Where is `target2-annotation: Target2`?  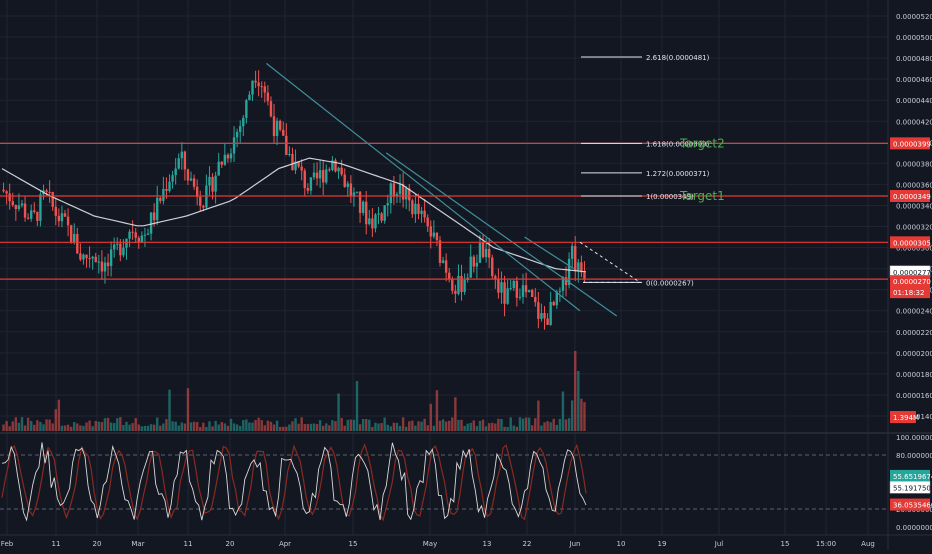
target2-annotation: Target2 is located at coordinates (702, 143).